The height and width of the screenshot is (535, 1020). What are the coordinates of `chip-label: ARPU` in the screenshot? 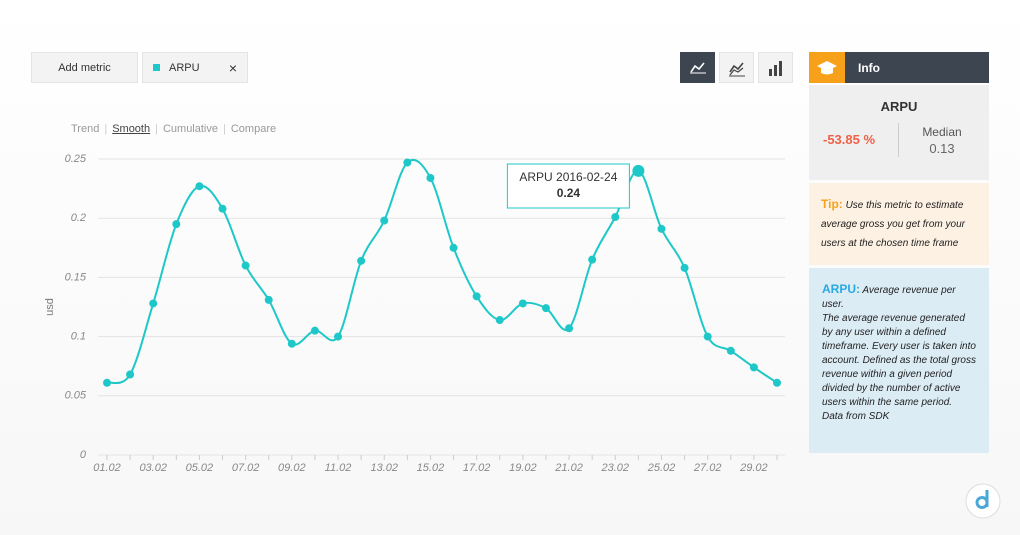 It's located at (184, 67).